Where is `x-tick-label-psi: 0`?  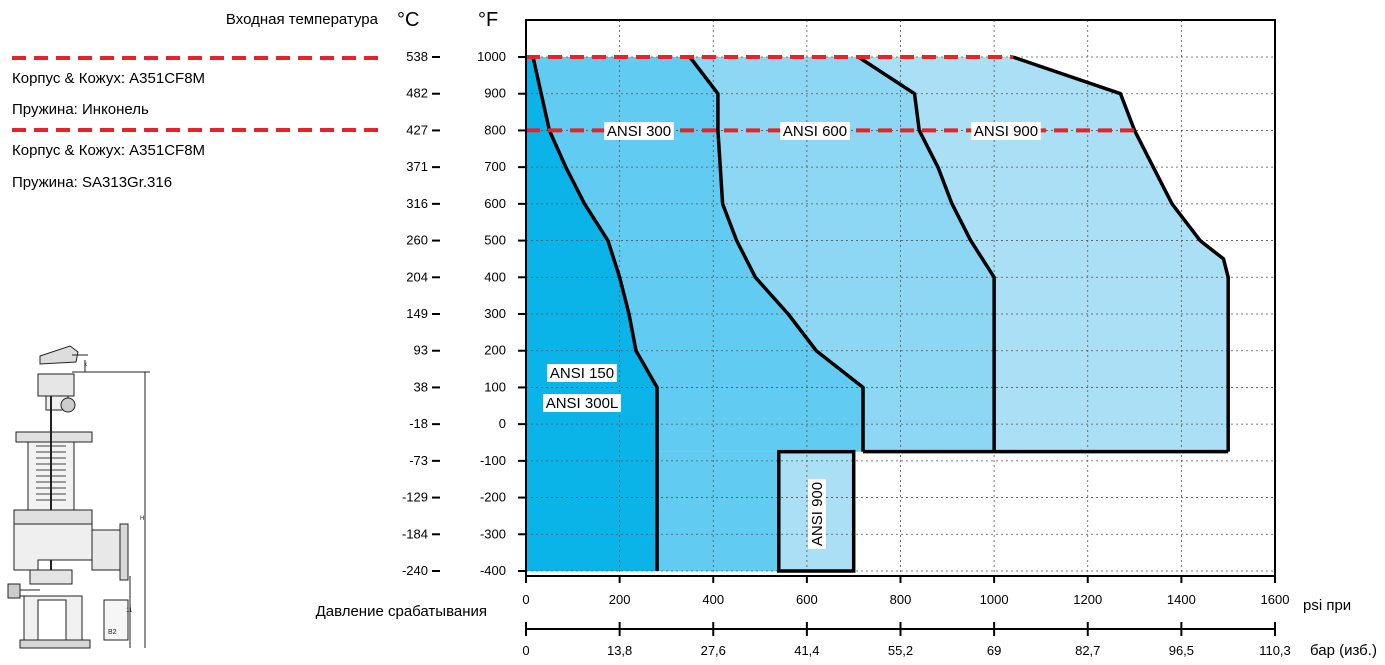
x-tick-label-psi: 0 is located at coordinates (525, 599).